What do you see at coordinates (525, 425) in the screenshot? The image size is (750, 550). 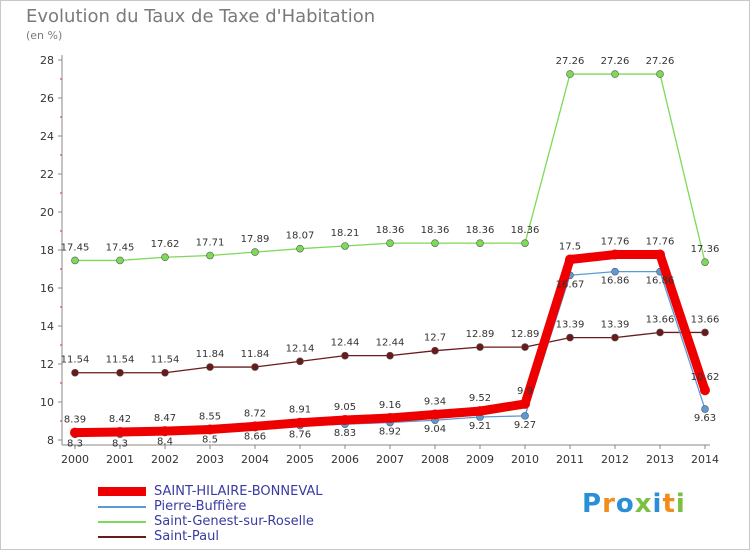 I see `data-label: 9.27` at bounding box center [525, 425].